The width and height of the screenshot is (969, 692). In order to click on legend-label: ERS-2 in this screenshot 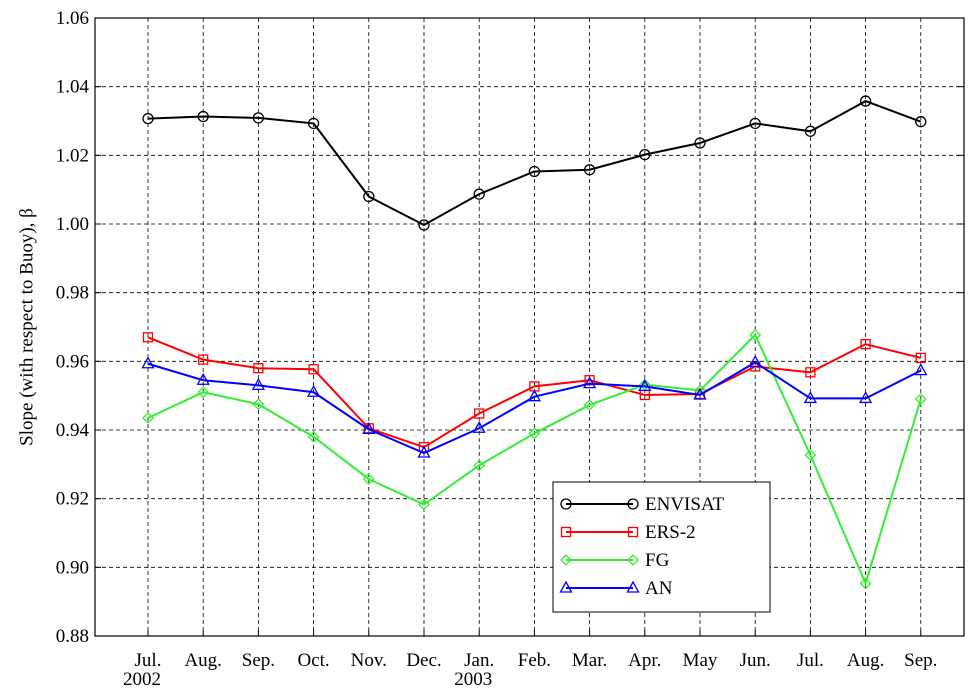, I will do `click(670, 532)`.